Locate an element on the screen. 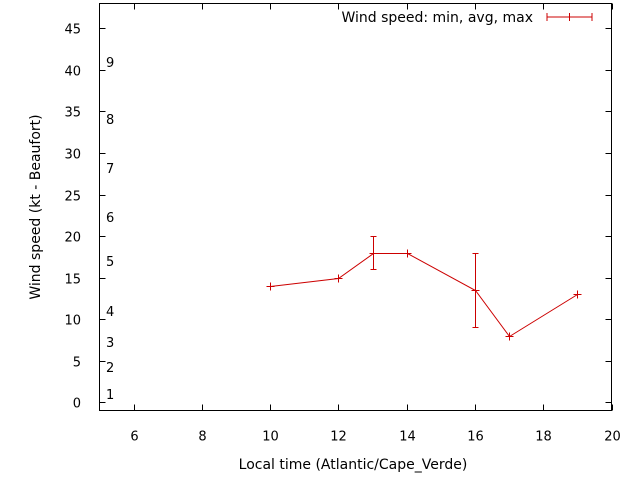 This screenshot has height=480, width=640. beaufort-label: 8 is located at coordinates (110, 120).